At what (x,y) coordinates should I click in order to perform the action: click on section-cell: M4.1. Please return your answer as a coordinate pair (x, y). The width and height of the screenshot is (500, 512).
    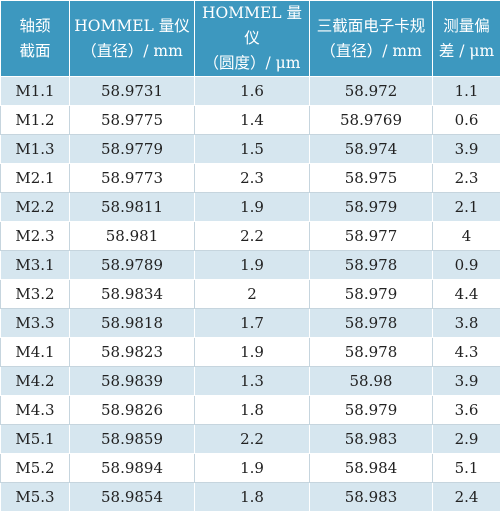
    Looking at the image, I should click on (35, 352).